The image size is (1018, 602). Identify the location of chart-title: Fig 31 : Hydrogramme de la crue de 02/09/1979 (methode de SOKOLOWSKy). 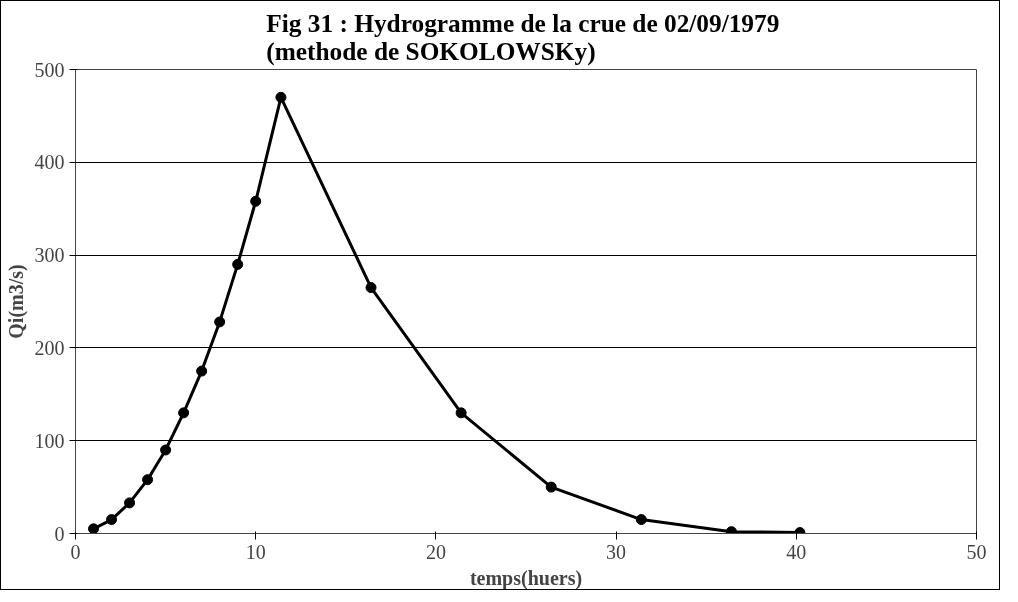
(523, 37).